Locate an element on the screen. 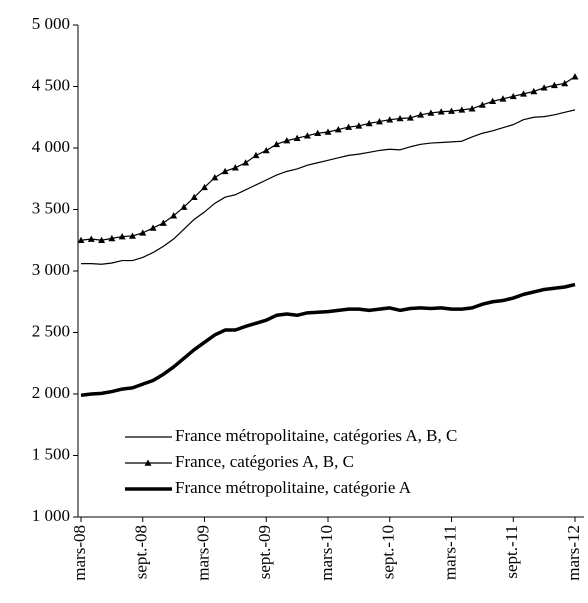 This screenshot has width=588, height=603. x-tick-label: sept.-10 is located at coordinates (388, 552).